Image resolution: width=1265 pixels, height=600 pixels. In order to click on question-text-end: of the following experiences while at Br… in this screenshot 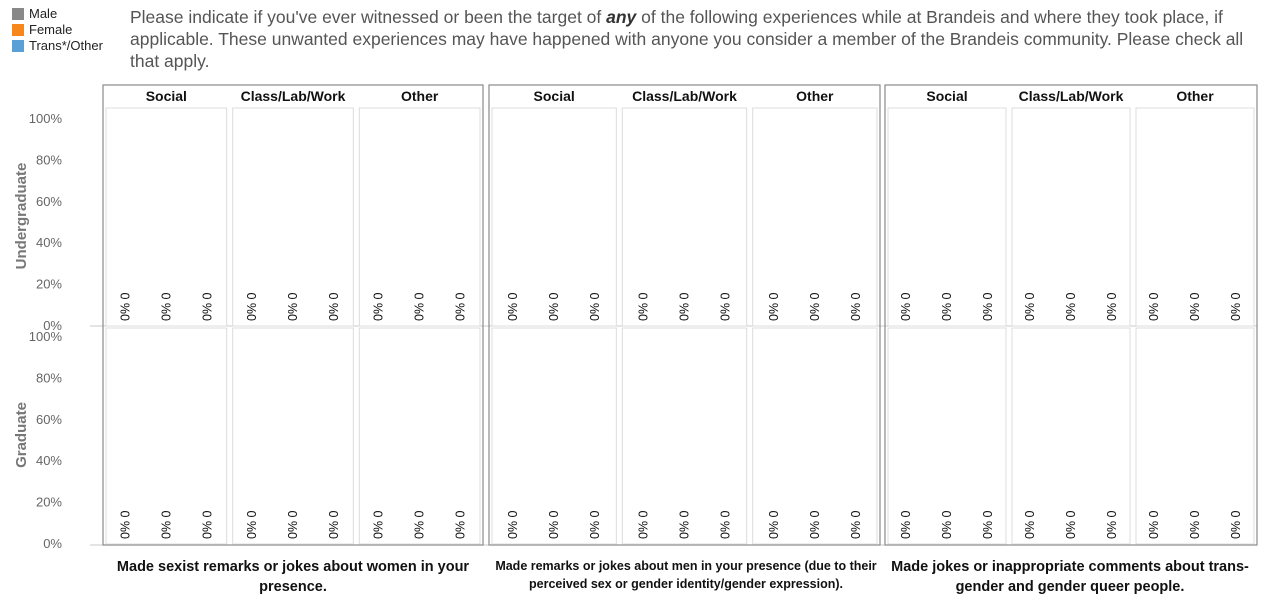, I will do `click(687, 39)`.